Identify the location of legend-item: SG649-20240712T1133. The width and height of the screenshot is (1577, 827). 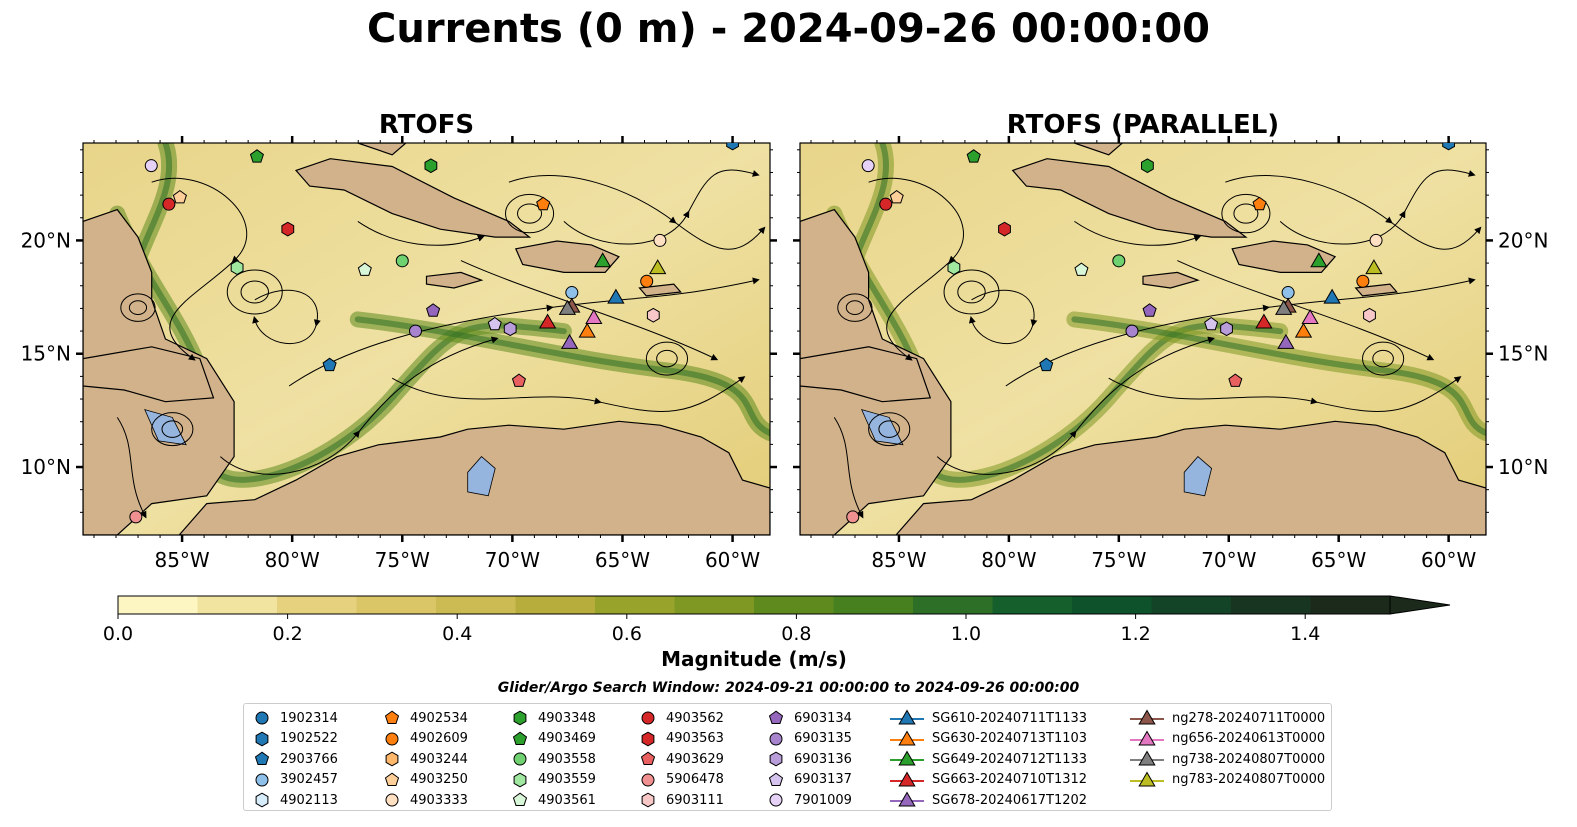
(988, 759).